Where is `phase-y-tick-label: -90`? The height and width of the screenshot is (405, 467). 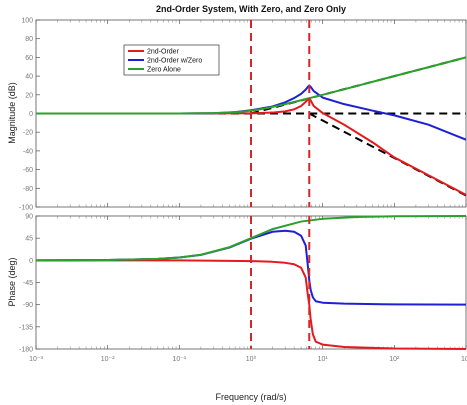
phase-y-tick-label: -90 is located at coordinates (28, 305).